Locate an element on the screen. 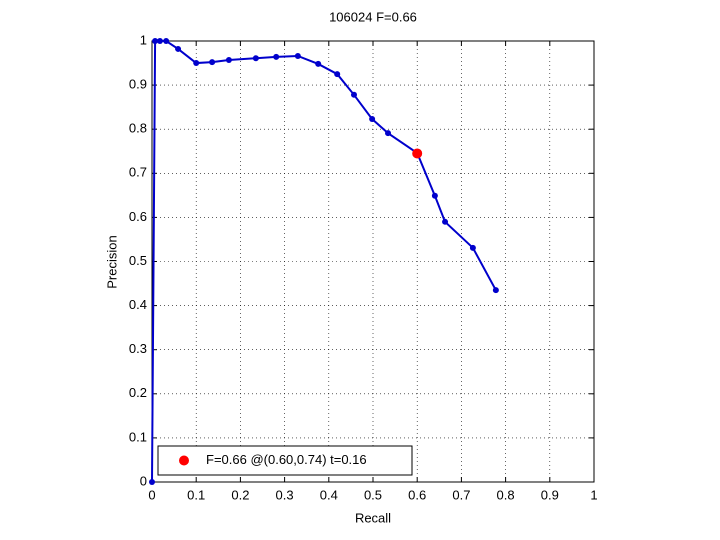 The image size is (720, 540). x-tick-label: 0.1 is located at coordinates (196, 494).